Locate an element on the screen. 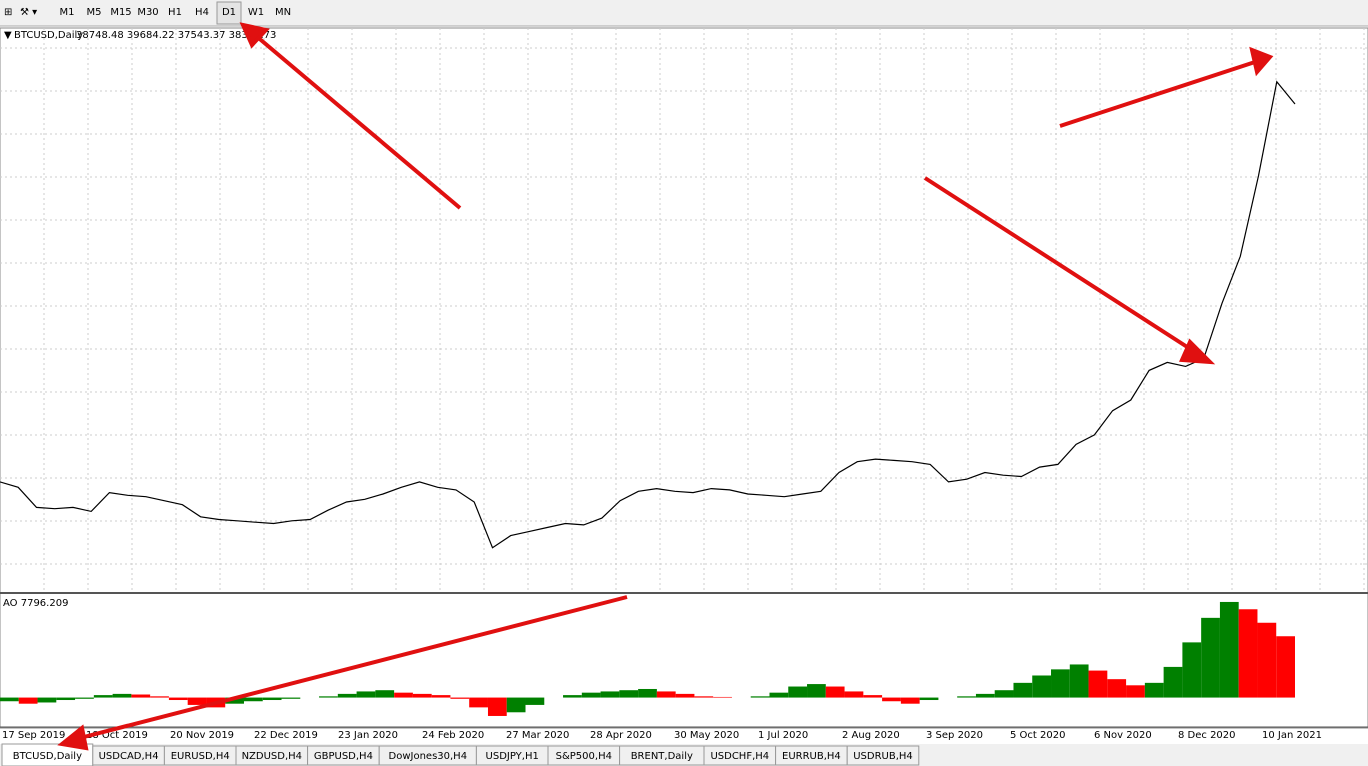 This screenshot has height=766, width=1368. x-tick-label: 28 Apr 2020 is located at coordinates (621, 735).